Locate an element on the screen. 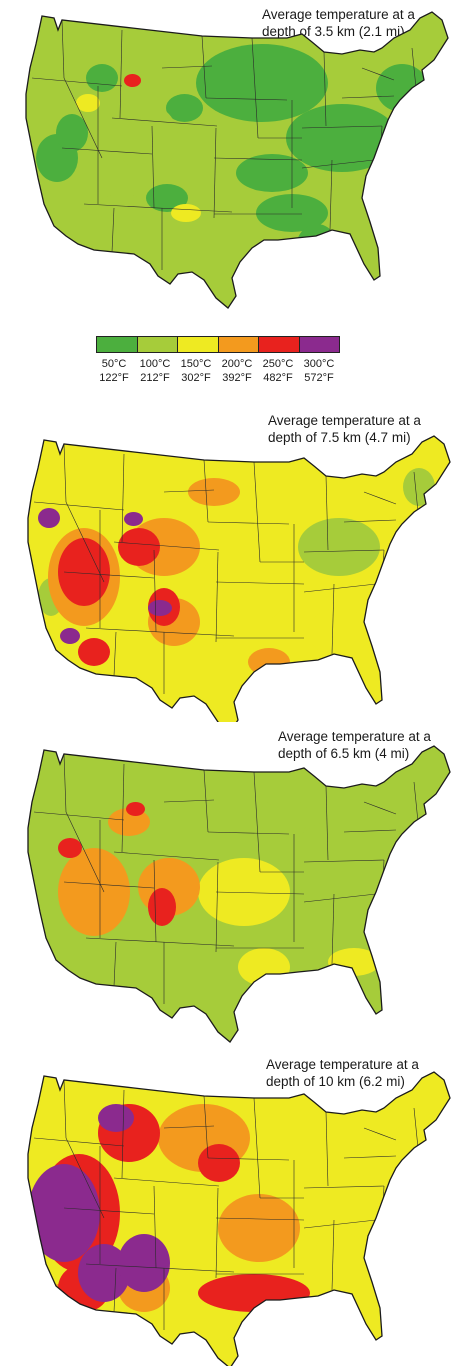 The image size is (474, 1366). legend-fahrenheit: 572°F is located at coordinates (319, 377).